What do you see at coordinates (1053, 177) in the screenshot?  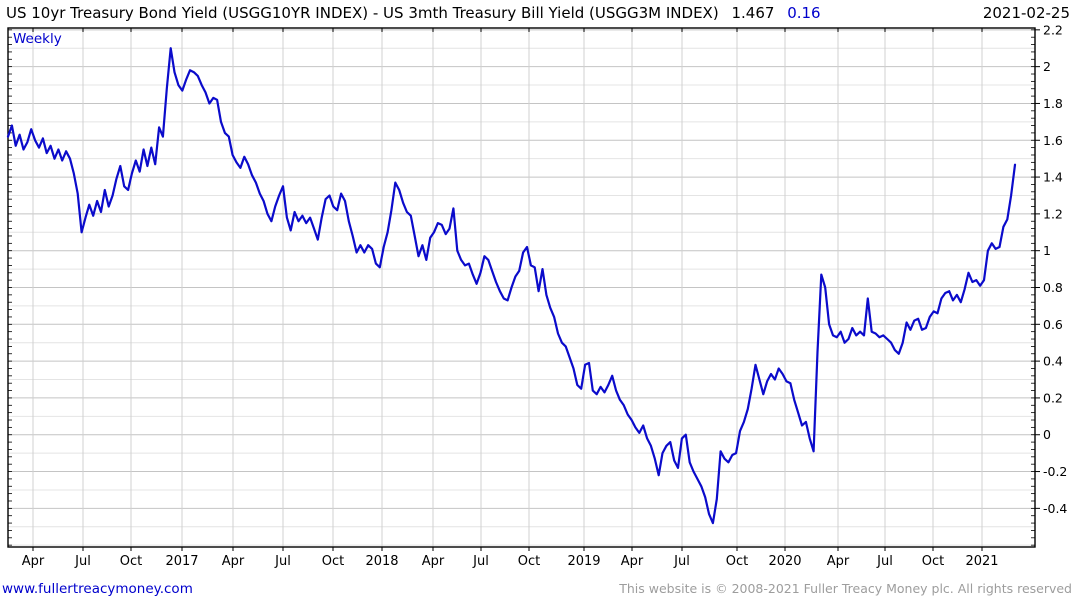 I see `svg-text: 1.4` at bounding box center [1053, 177].